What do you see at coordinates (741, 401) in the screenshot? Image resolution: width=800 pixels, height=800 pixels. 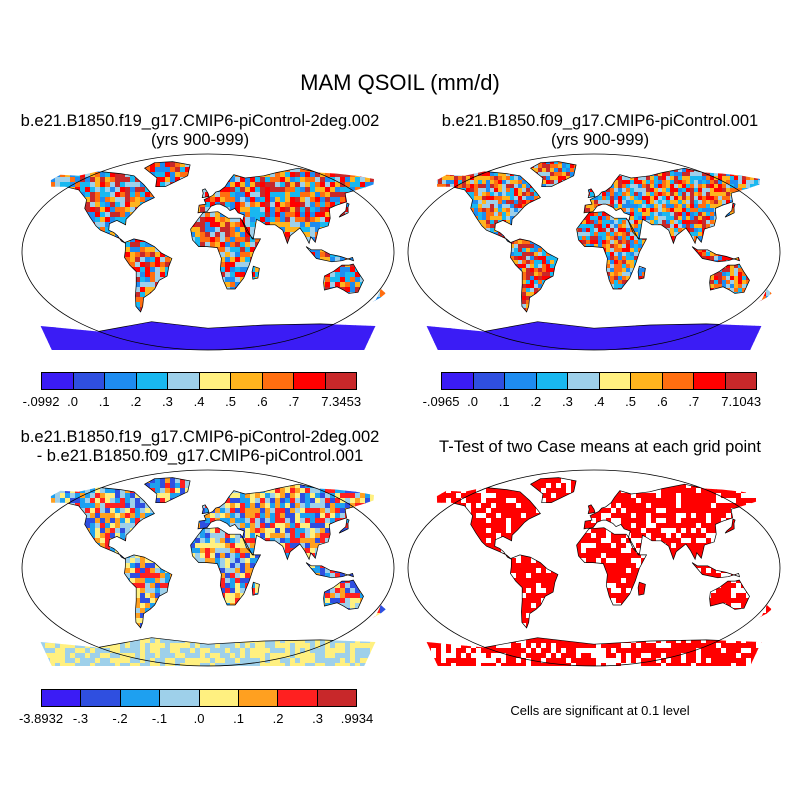 I see `colorbar-tick-label: 7.1043` at bounding box center [741, 401].